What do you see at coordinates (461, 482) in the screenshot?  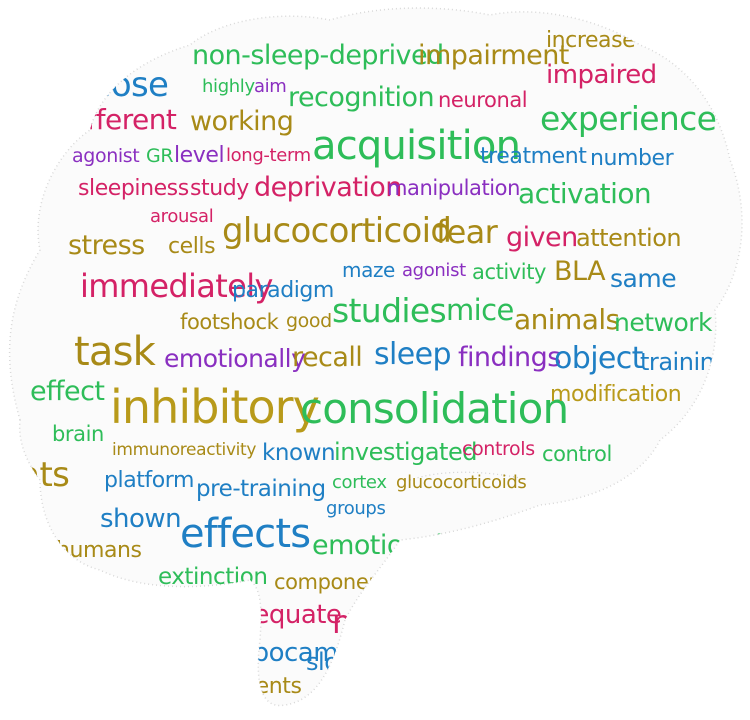 I see `word: glucocorticoids` at bounding box center [461, 482].